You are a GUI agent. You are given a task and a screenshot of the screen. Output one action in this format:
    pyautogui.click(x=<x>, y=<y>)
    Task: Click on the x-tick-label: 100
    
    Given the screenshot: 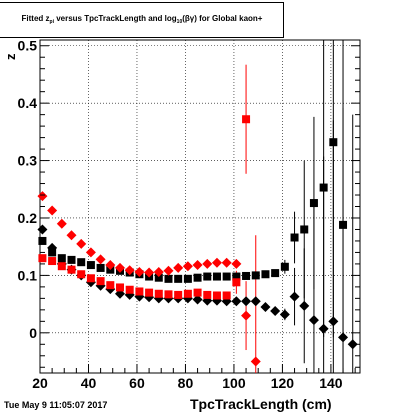 What is the action you would take?
    pyautogui.click(x=234, y=383)
    